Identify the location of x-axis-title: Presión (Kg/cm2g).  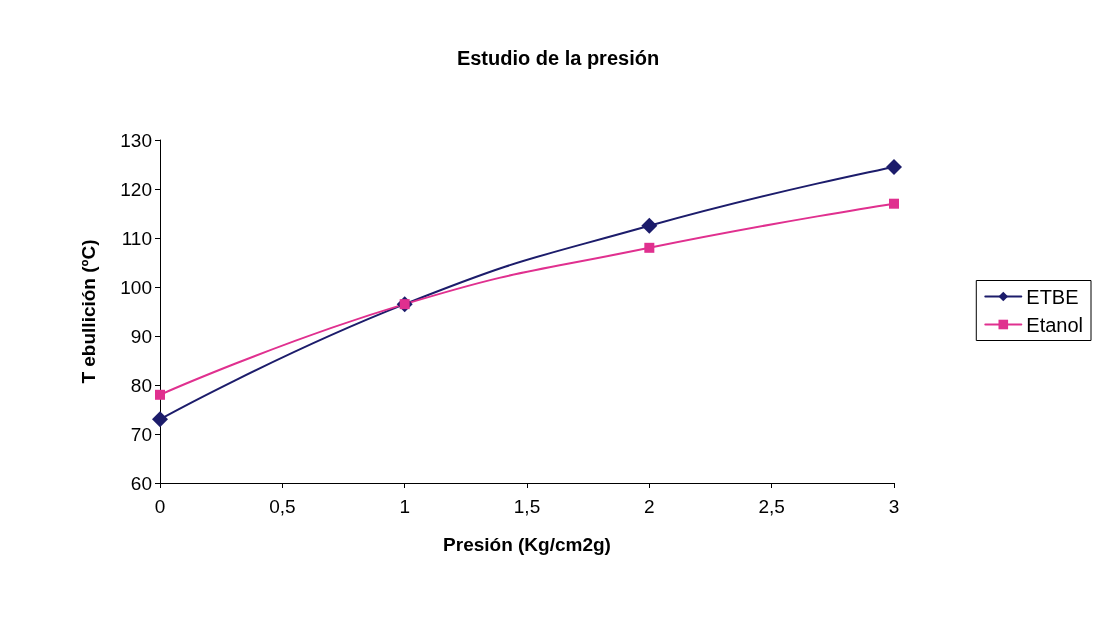
(527, 544).